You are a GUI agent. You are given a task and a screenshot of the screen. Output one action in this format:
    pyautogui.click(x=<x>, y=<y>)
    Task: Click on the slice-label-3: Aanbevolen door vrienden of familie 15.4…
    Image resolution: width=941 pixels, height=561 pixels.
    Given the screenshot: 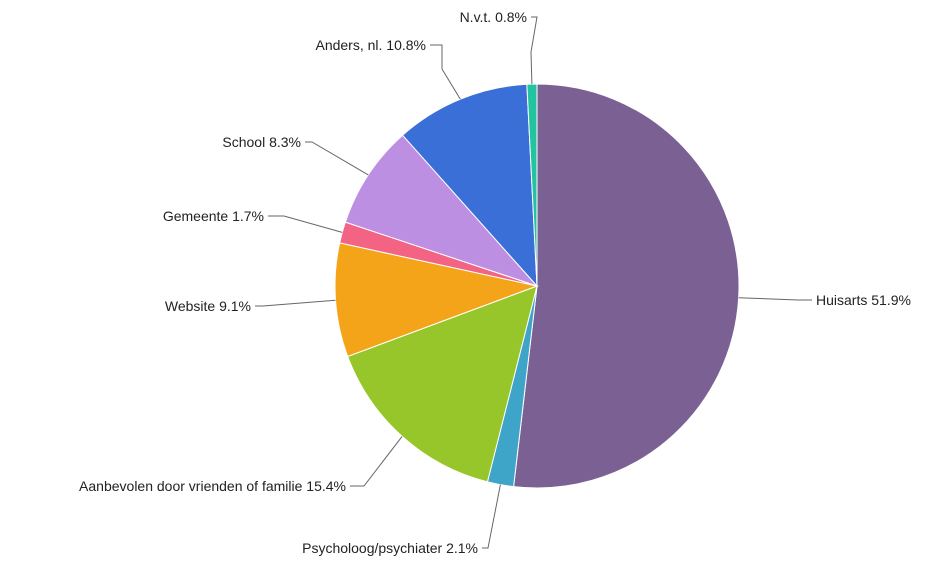 What is the action you would take?
    pyautogui.click(x=212, y=486)
    